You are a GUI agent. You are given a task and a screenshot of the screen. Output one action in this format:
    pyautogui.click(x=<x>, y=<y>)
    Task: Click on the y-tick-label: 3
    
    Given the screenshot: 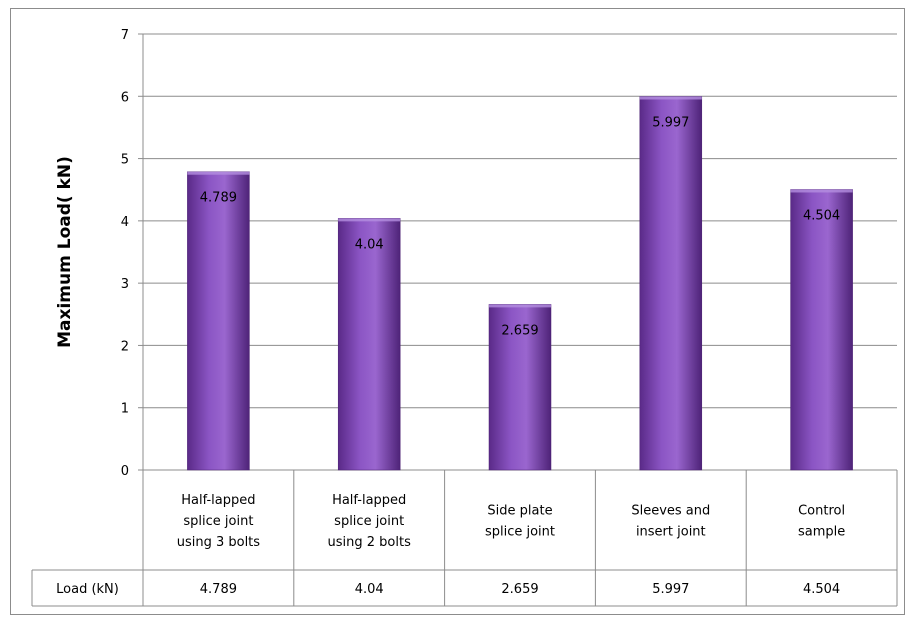 What is the action you would take?
    pyautogui.click(x=125, y=284)
    